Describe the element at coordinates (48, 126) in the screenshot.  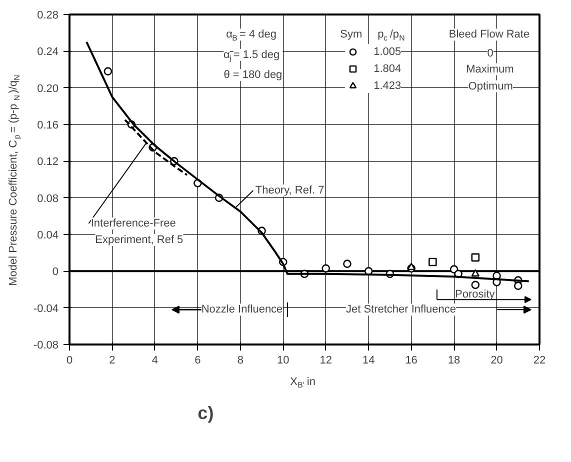
I see `y-tick-label: 0.16` at that location.